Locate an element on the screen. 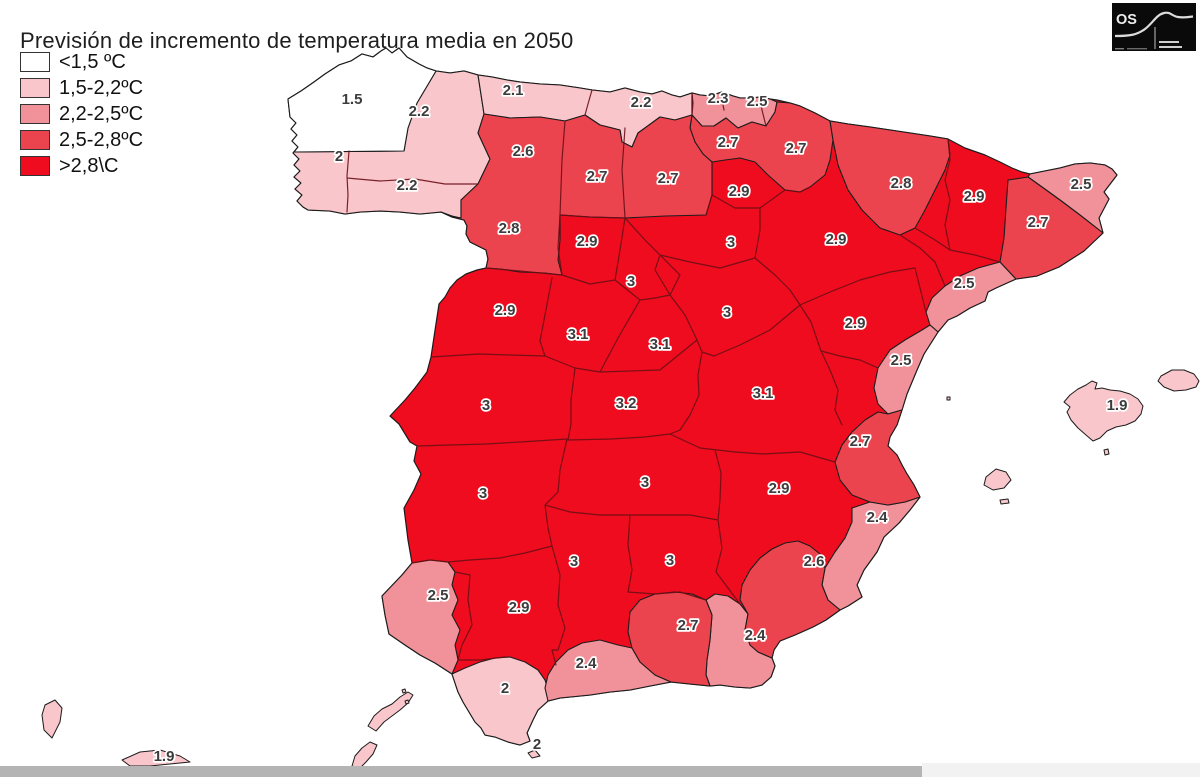 The height and width of the screenshot is (777, 1200). svg-text: 1.5 is located at coordinates (352, 99).